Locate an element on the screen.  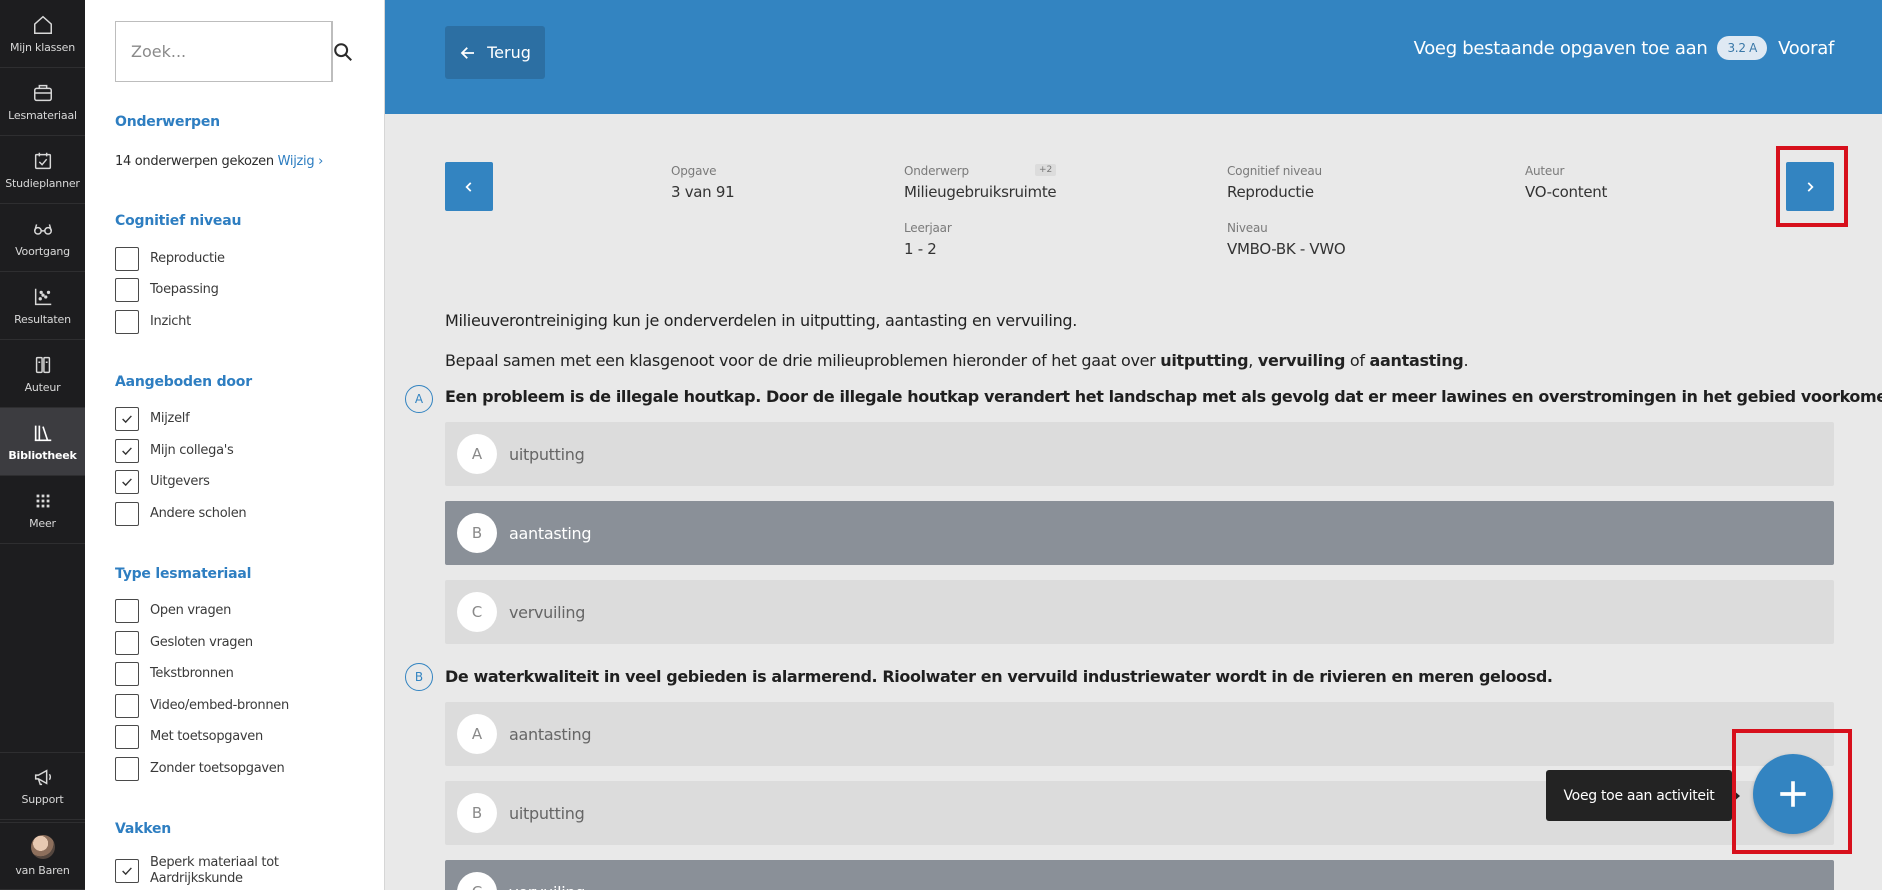
add-to-activity-tooltip: Voeg toe aan activiteit is located at coordinates (1639, 795).